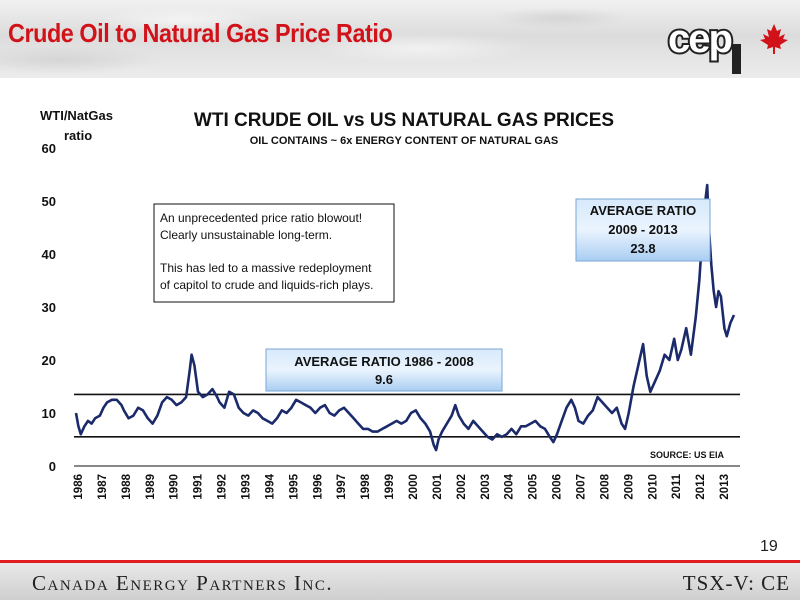  Describe the element at coordinates (318, 487) in the screenshot. I see `x-tick-label: 1996` at that location.